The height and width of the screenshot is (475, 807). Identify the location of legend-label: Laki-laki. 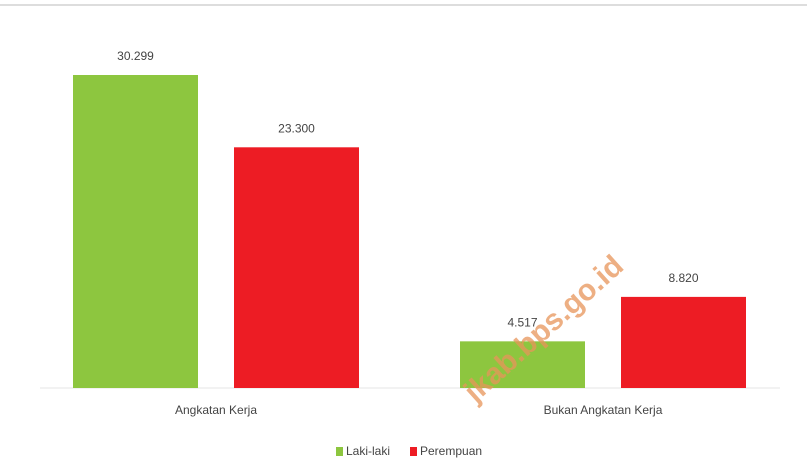
(368, 451).